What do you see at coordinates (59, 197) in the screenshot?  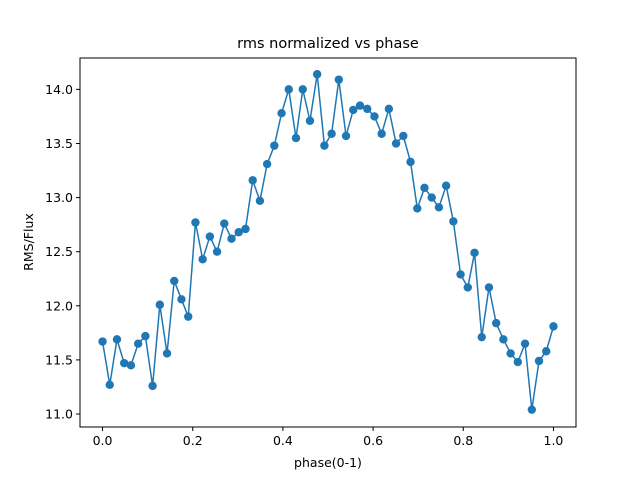 I see `y-tick-label: 13.0` at bounding box center [59, 197].